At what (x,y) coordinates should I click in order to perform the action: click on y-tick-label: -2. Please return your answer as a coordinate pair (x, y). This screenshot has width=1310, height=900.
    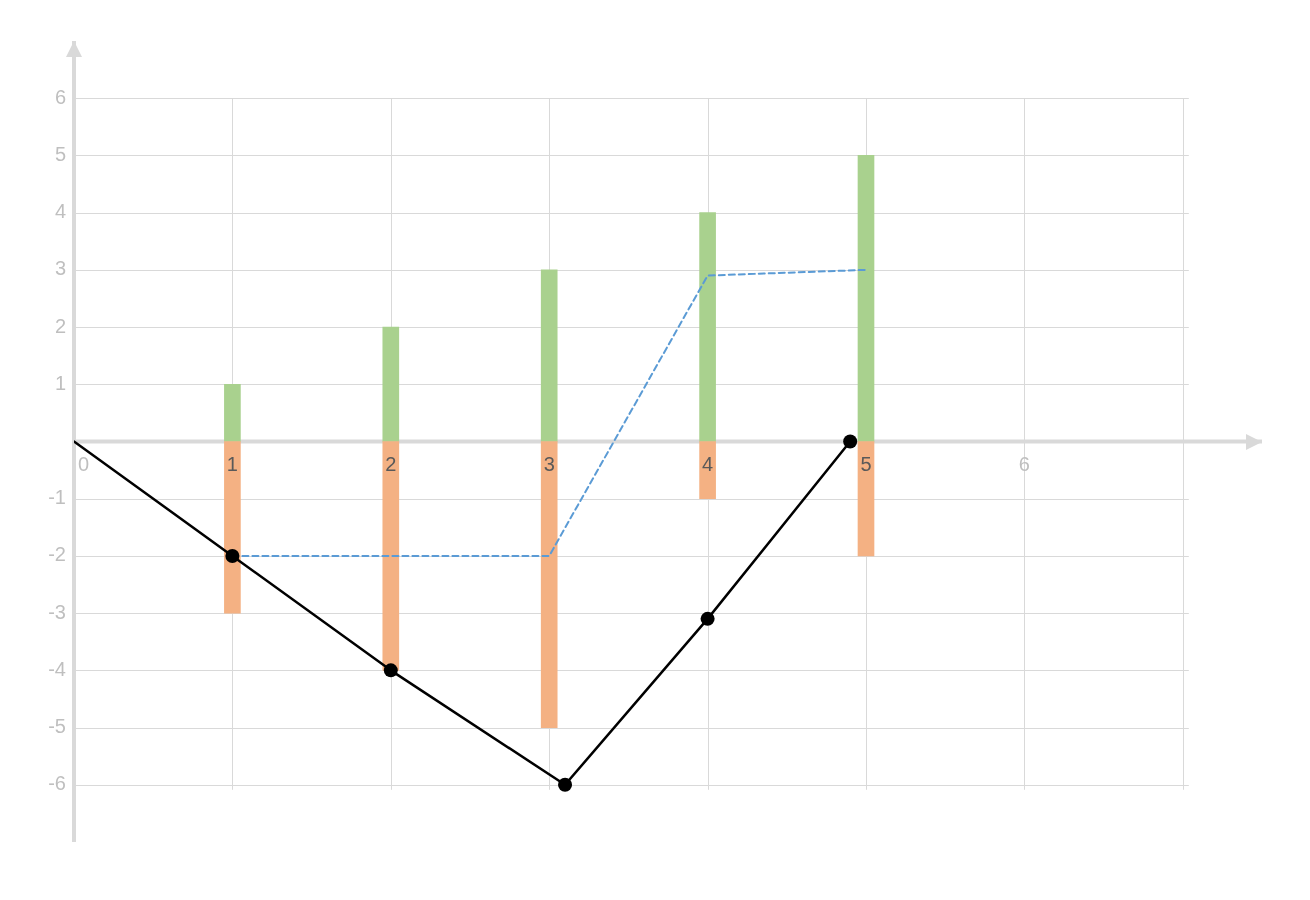
    Looking at the image, I should click on (57, 554).